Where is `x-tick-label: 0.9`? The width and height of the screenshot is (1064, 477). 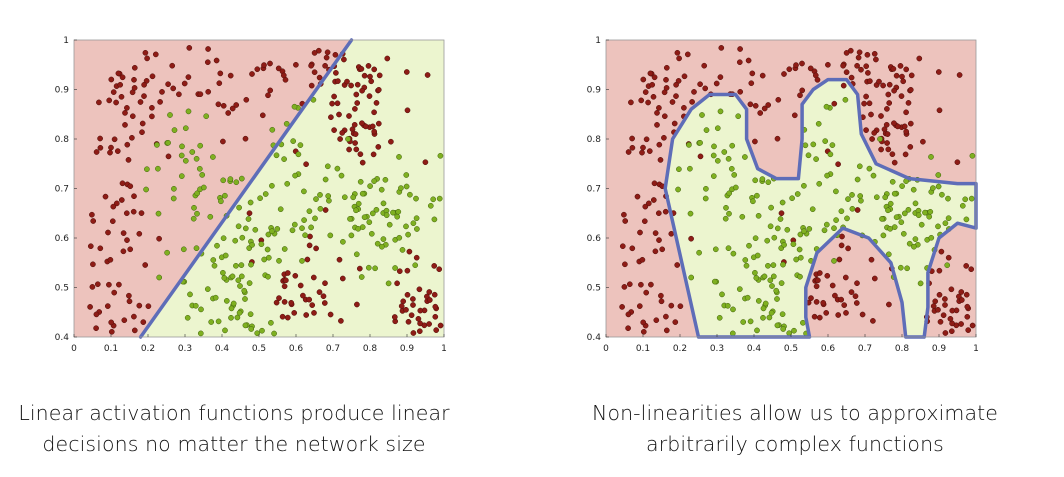 x-tick-label: 0.9 is located at coordinates (939, 349).